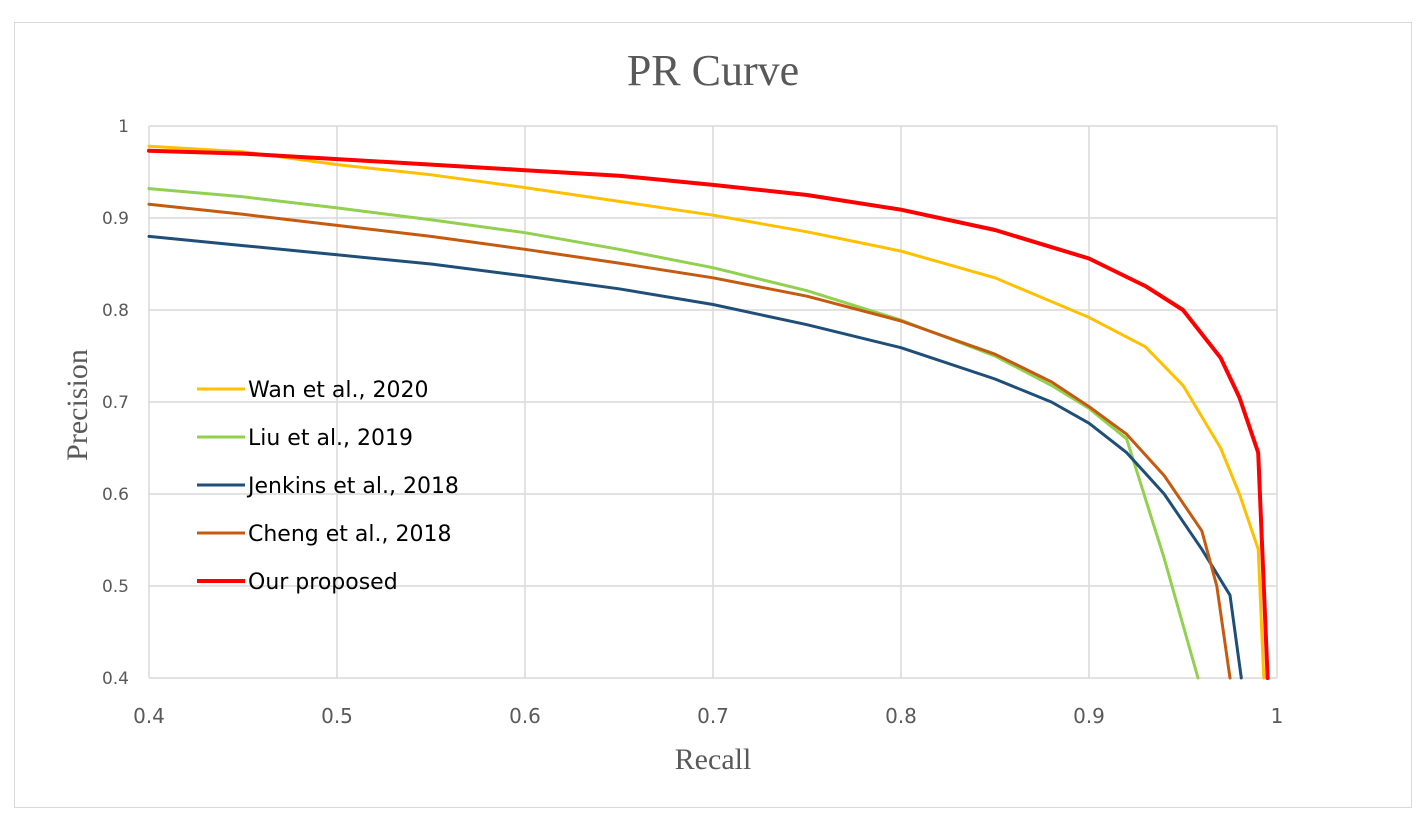  Describe the element at coordinates (352, 486) in the screenshot. I see `legend-label: Jenkins et al., 2018` at that location.